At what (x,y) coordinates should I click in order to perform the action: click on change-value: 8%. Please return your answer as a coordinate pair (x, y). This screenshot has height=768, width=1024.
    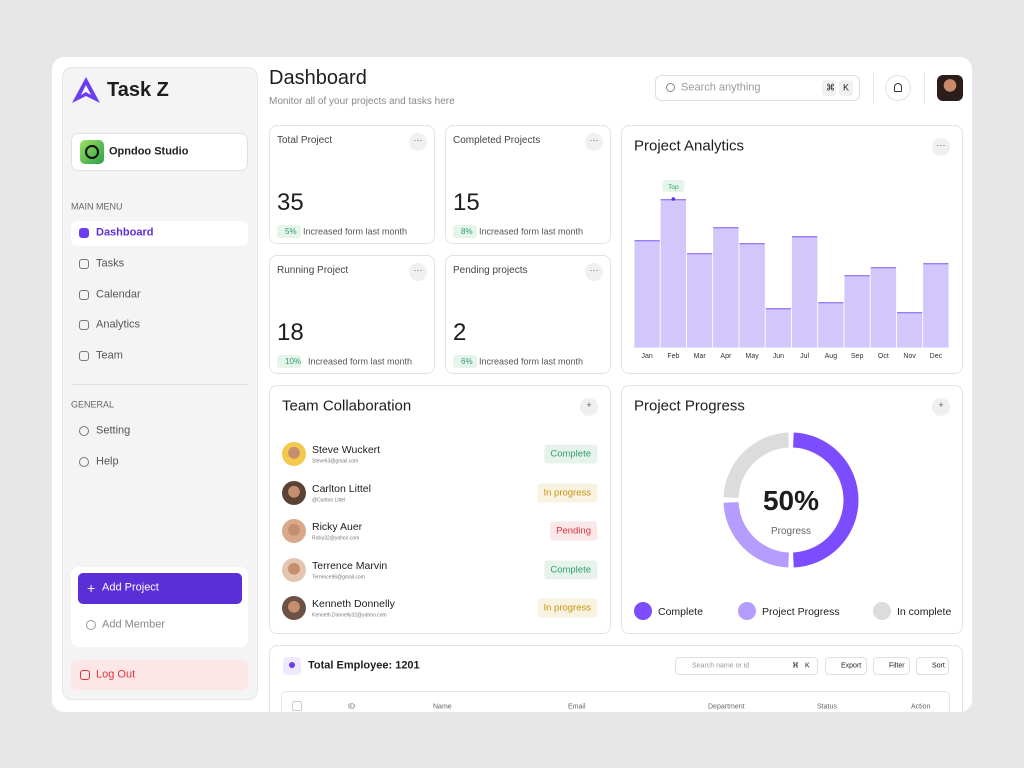
    Looking at the image, I should click on (467, 231).